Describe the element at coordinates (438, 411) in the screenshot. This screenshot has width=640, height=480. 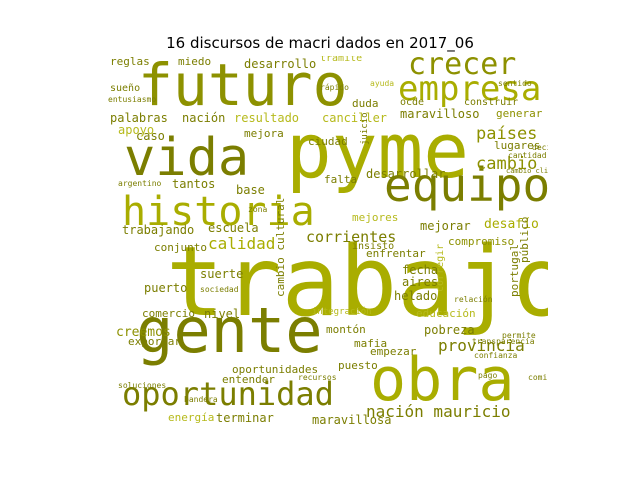
I see `word-cloud-word: nación mauricio` at that location.